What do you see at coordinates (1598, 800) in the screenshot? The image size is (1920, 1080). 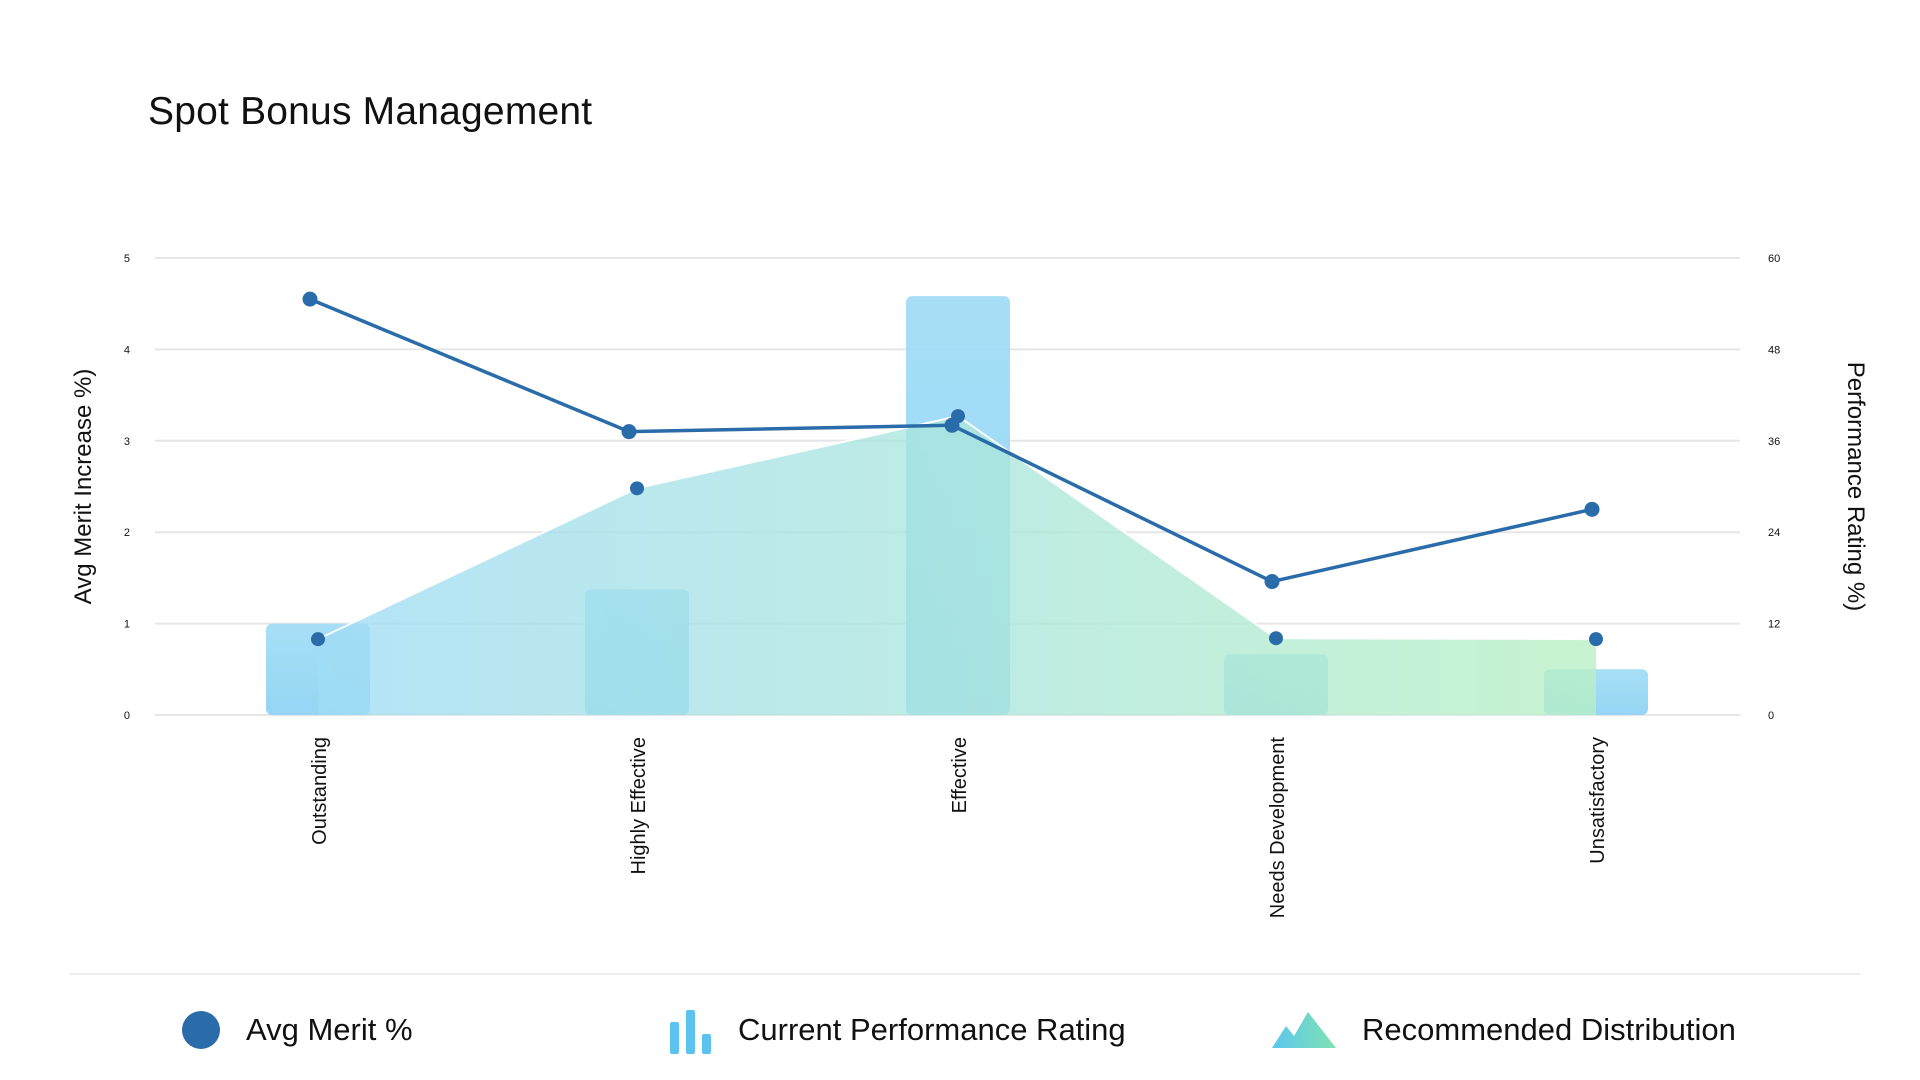 I see `category-label: Unsatisfactory` at bounding box center [1598, 800].